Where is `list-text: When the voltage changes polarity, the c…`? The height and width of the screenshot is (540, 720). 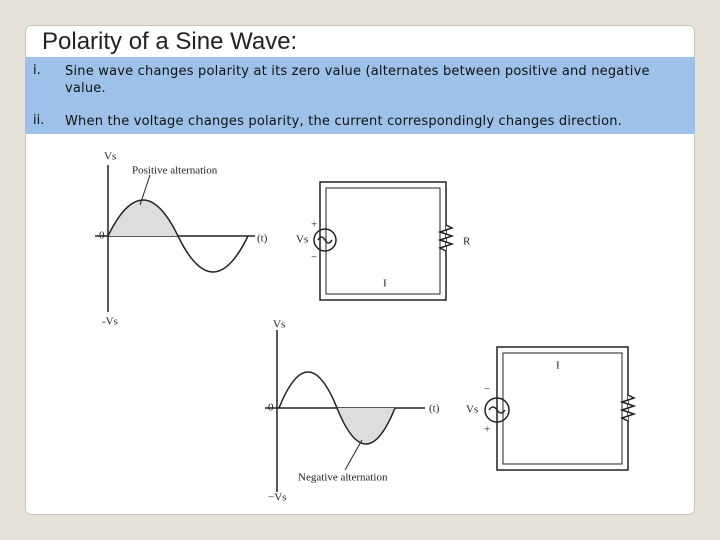
list-text: When the voltage changes polarity, the c… is located at coordinates (344, 121).